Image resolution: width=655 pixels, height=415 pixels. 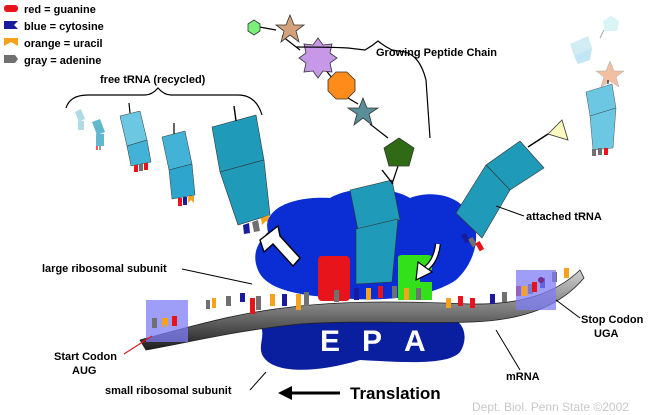 What do you see at coordinates (60, 10) in the screenshot?
I see `legend-label: red = guanine` at bounding box center [60, 10].